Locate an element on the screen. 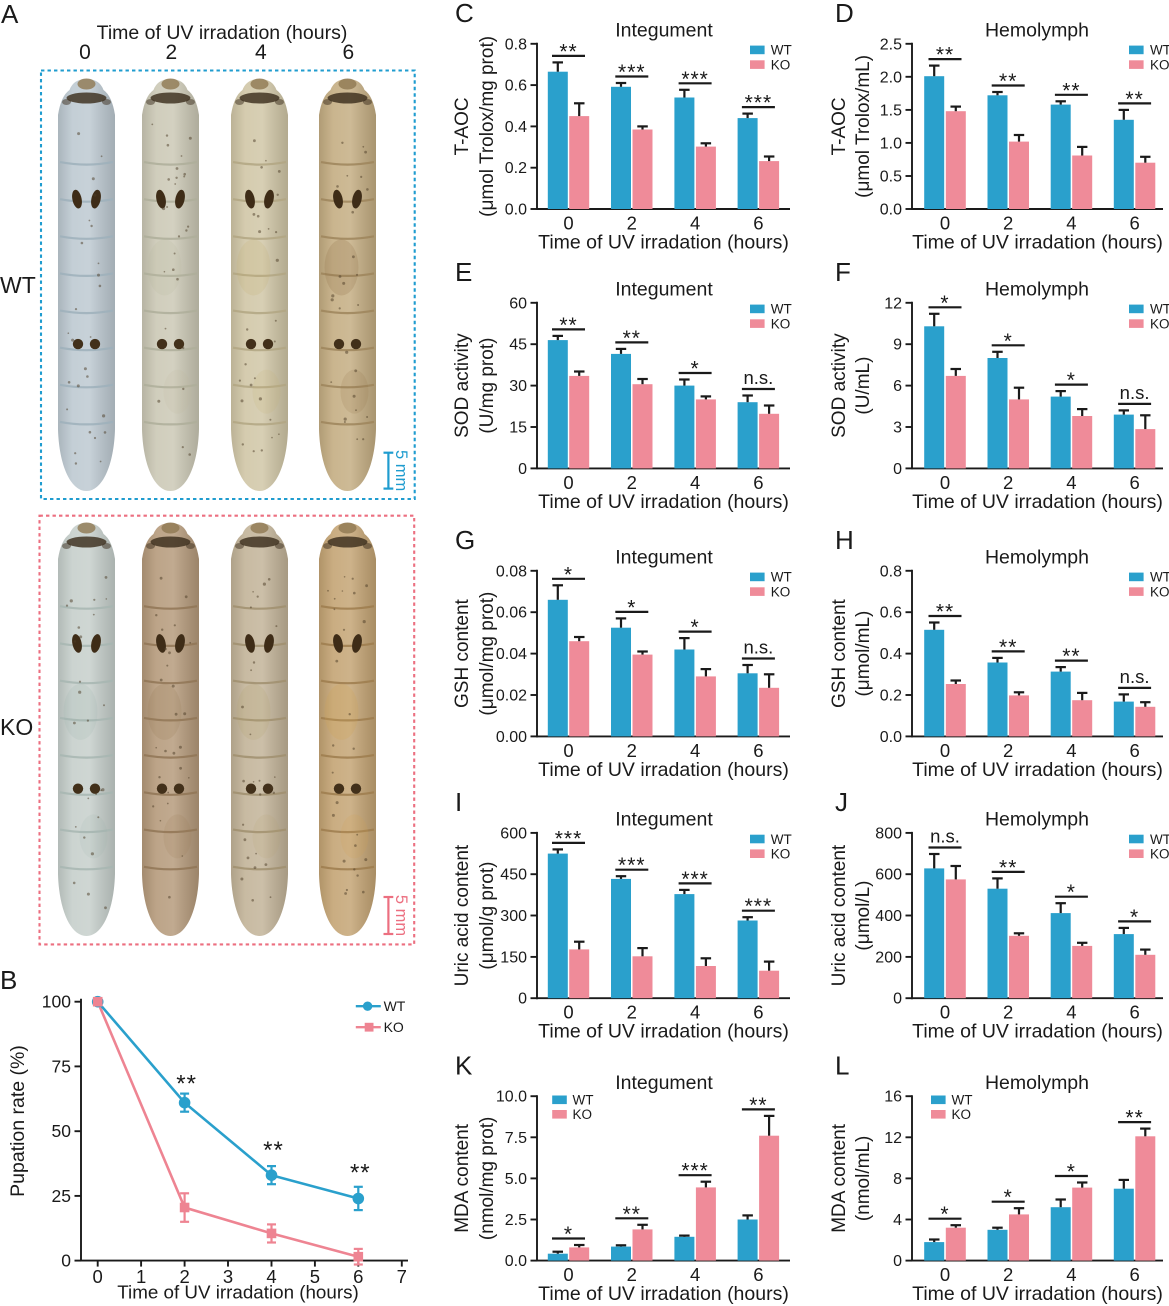 This screenshot has height=1306, width=1169. svg-text: 0.2 is located at coordinates (891, 696).